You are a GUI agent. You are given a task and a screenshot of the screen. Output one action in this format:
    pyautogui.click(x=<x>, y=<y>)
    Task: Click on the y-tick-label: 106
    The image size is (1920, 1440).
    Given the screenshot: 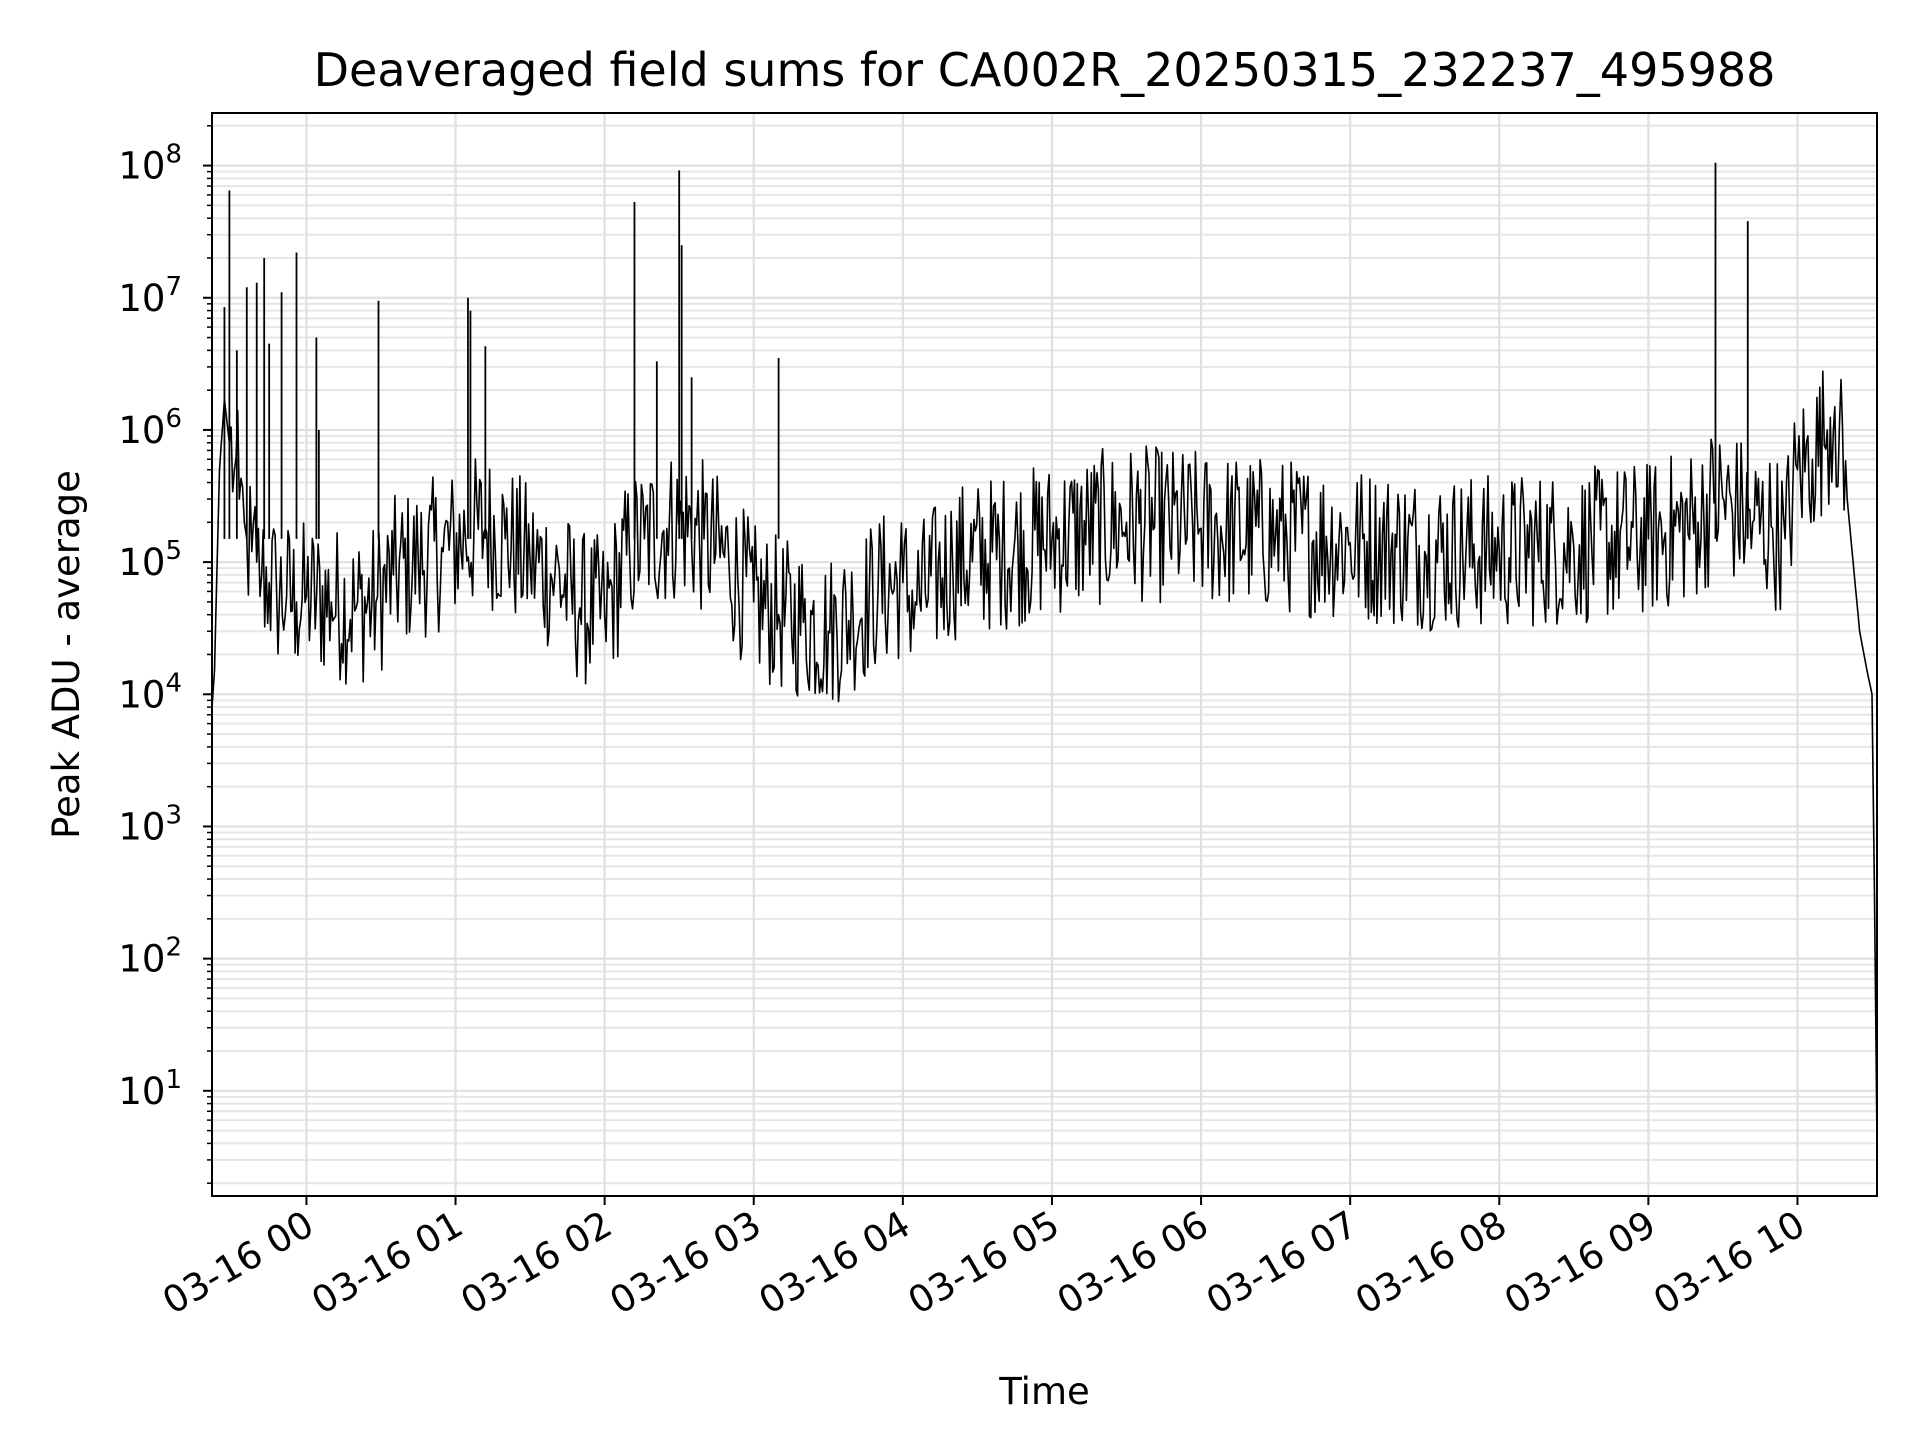 What is the action you would take?
    pyautogui.click(x=150, y=428)
    